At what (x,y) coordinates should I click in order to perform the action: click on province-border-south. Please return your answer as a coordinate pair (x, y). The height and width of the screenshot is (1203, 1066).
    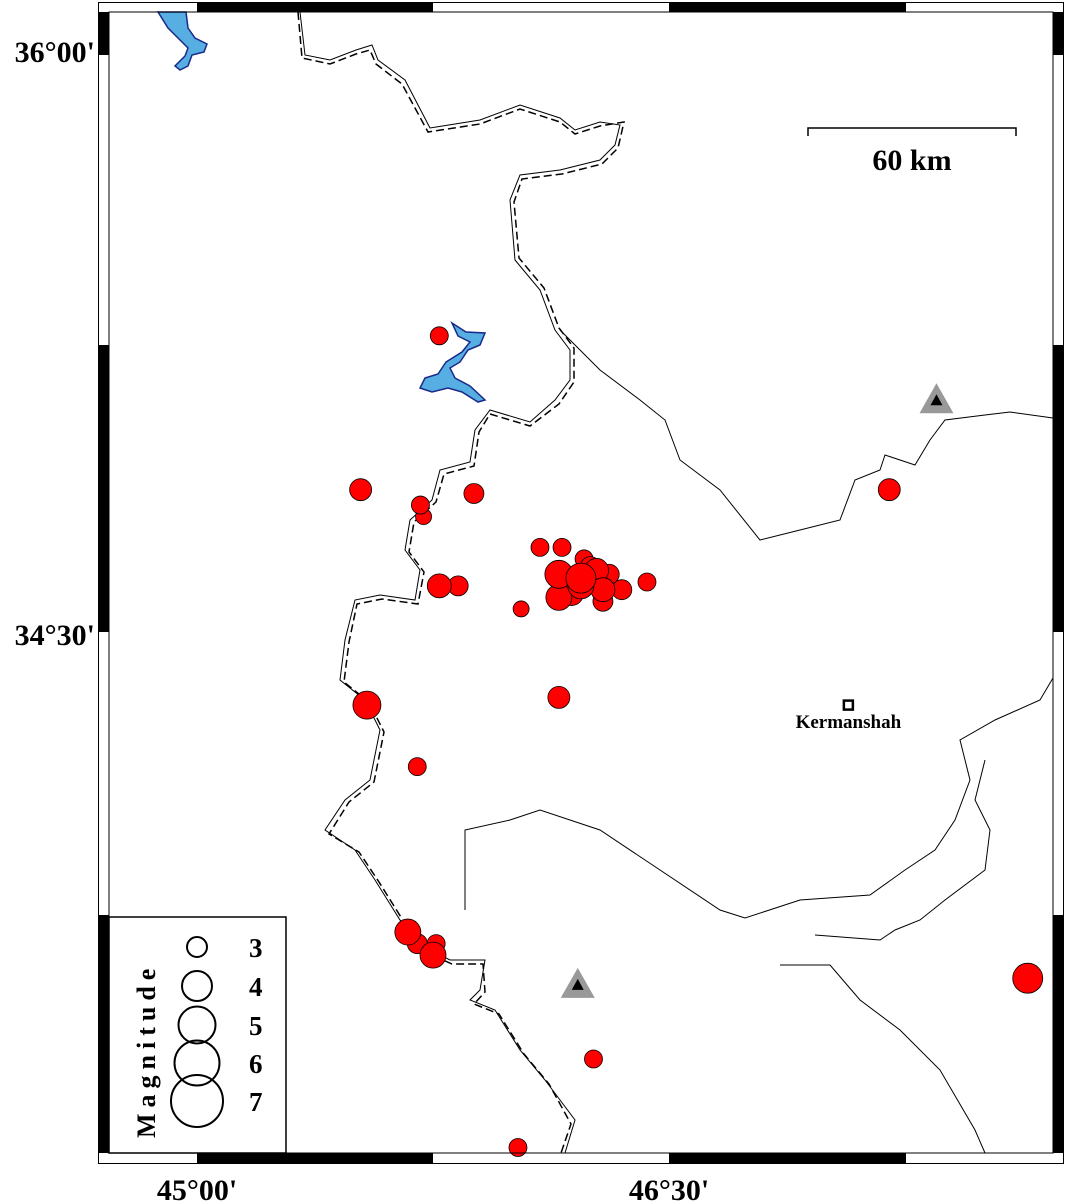
    Looking at the image, I should click on (759, 798).